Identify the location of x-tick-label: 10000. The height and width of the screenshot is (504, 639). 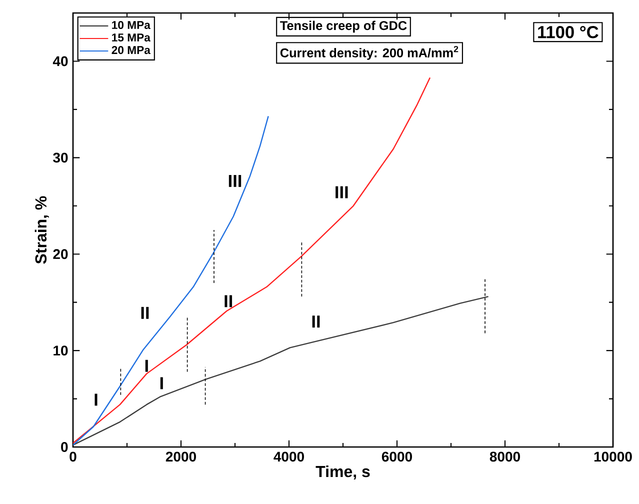
(613, 457).